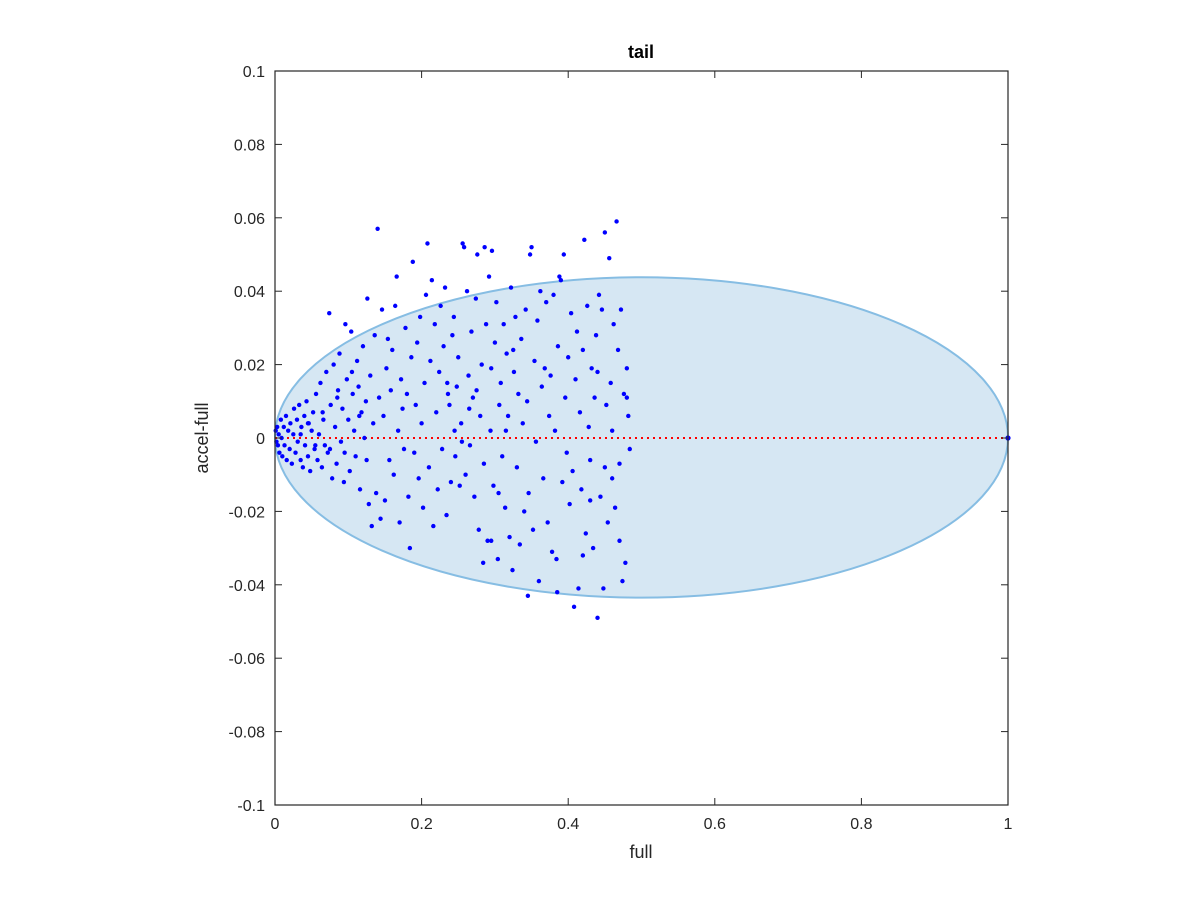 This screenshot has width=1200, height=900. Describe the element at coordinates (249, 145) in the screenshot. I see `y-tick-label: 0.08` at that location.